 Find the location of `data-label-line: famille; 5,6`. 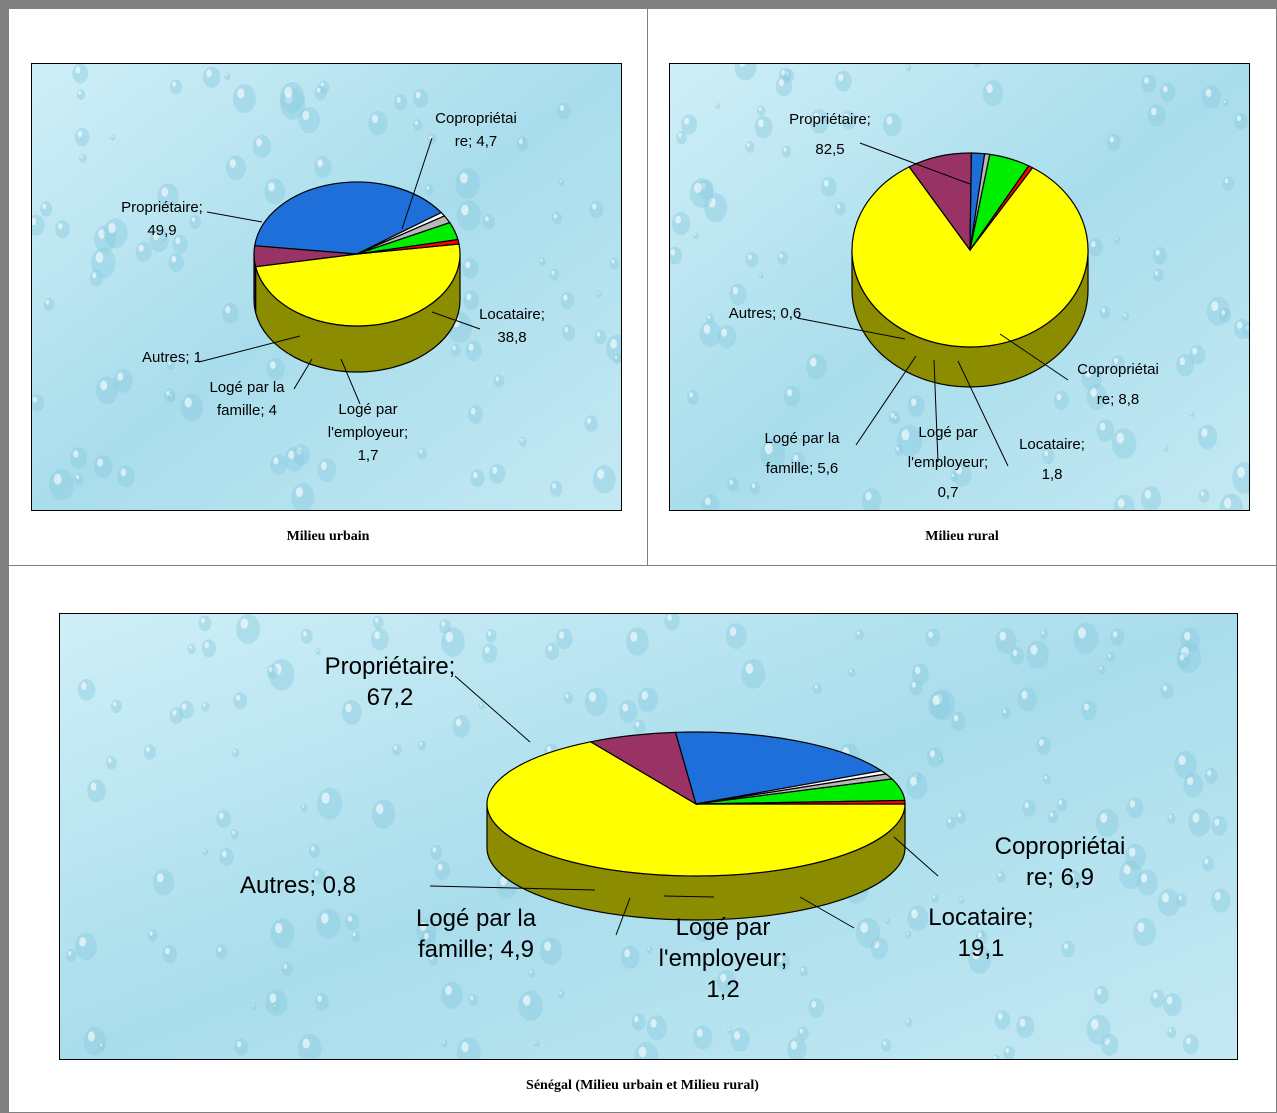

data-label-line: famille; 5,6 is located at coordinates (802, 468).